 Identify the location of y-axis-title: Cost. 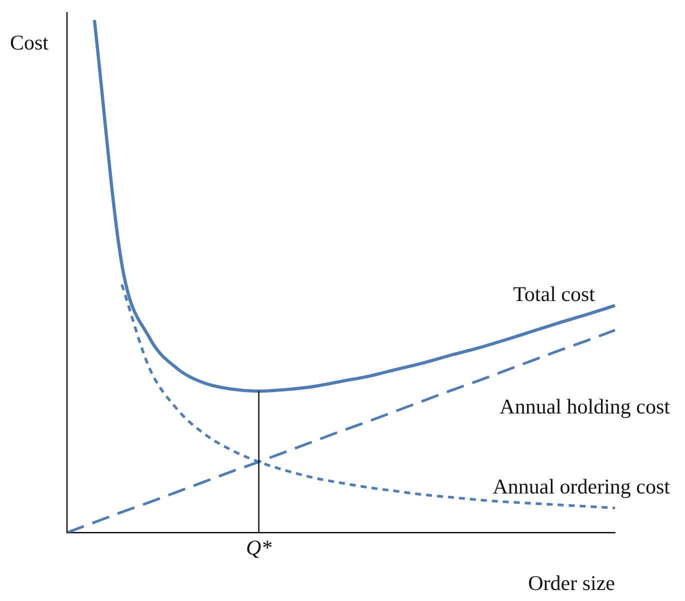
(29, 42).